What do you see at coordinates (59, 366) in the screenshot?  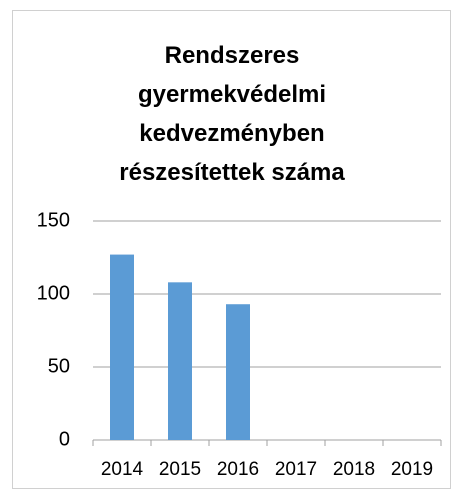 I see `y-tick-label: 50` at bounding box center [59, 366].